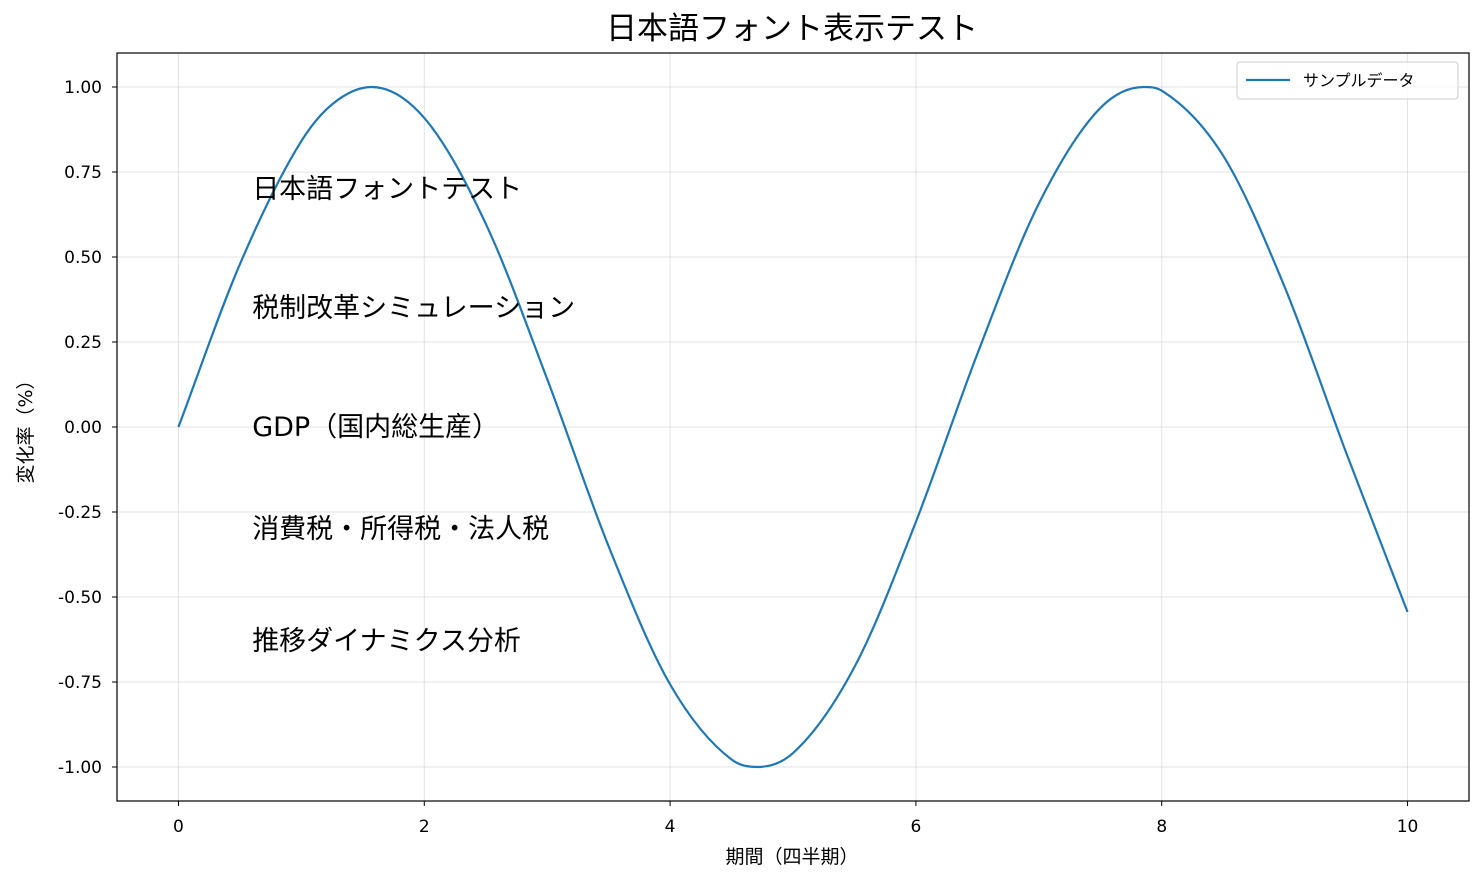 The width and height of the screenshot is (1484, 883). What do you see at coordinates (83, 428) in the screenshot?
I see `y-tick-label: 0.00` at bounding box center [83, 428].